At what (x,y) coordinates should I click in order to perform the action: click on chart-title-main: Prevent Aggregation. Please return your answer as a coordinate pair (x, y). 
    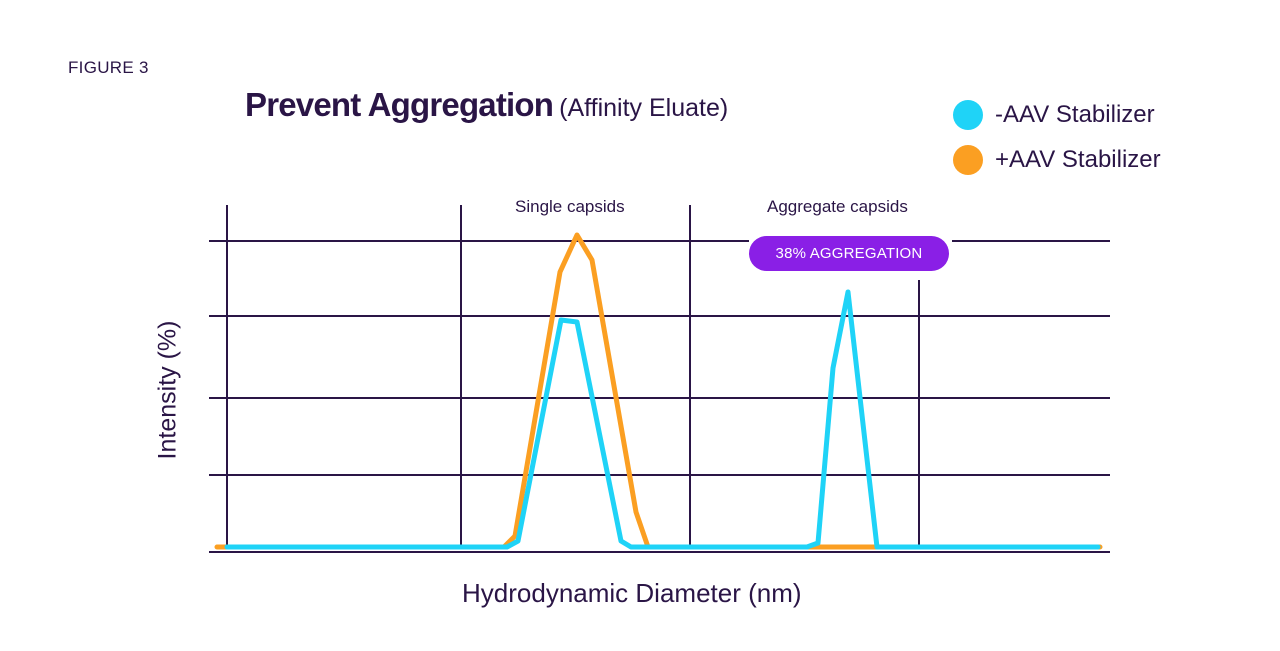
    Looking at the image, I should click on (399, 104).